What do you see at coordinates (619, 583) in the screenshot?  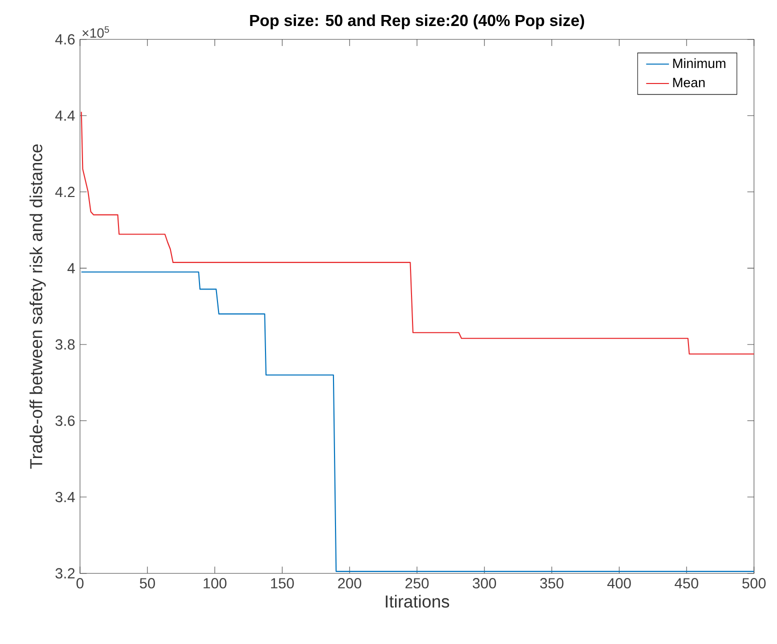 I see `x-tick-label: 400` at bounding box center [619, 583].